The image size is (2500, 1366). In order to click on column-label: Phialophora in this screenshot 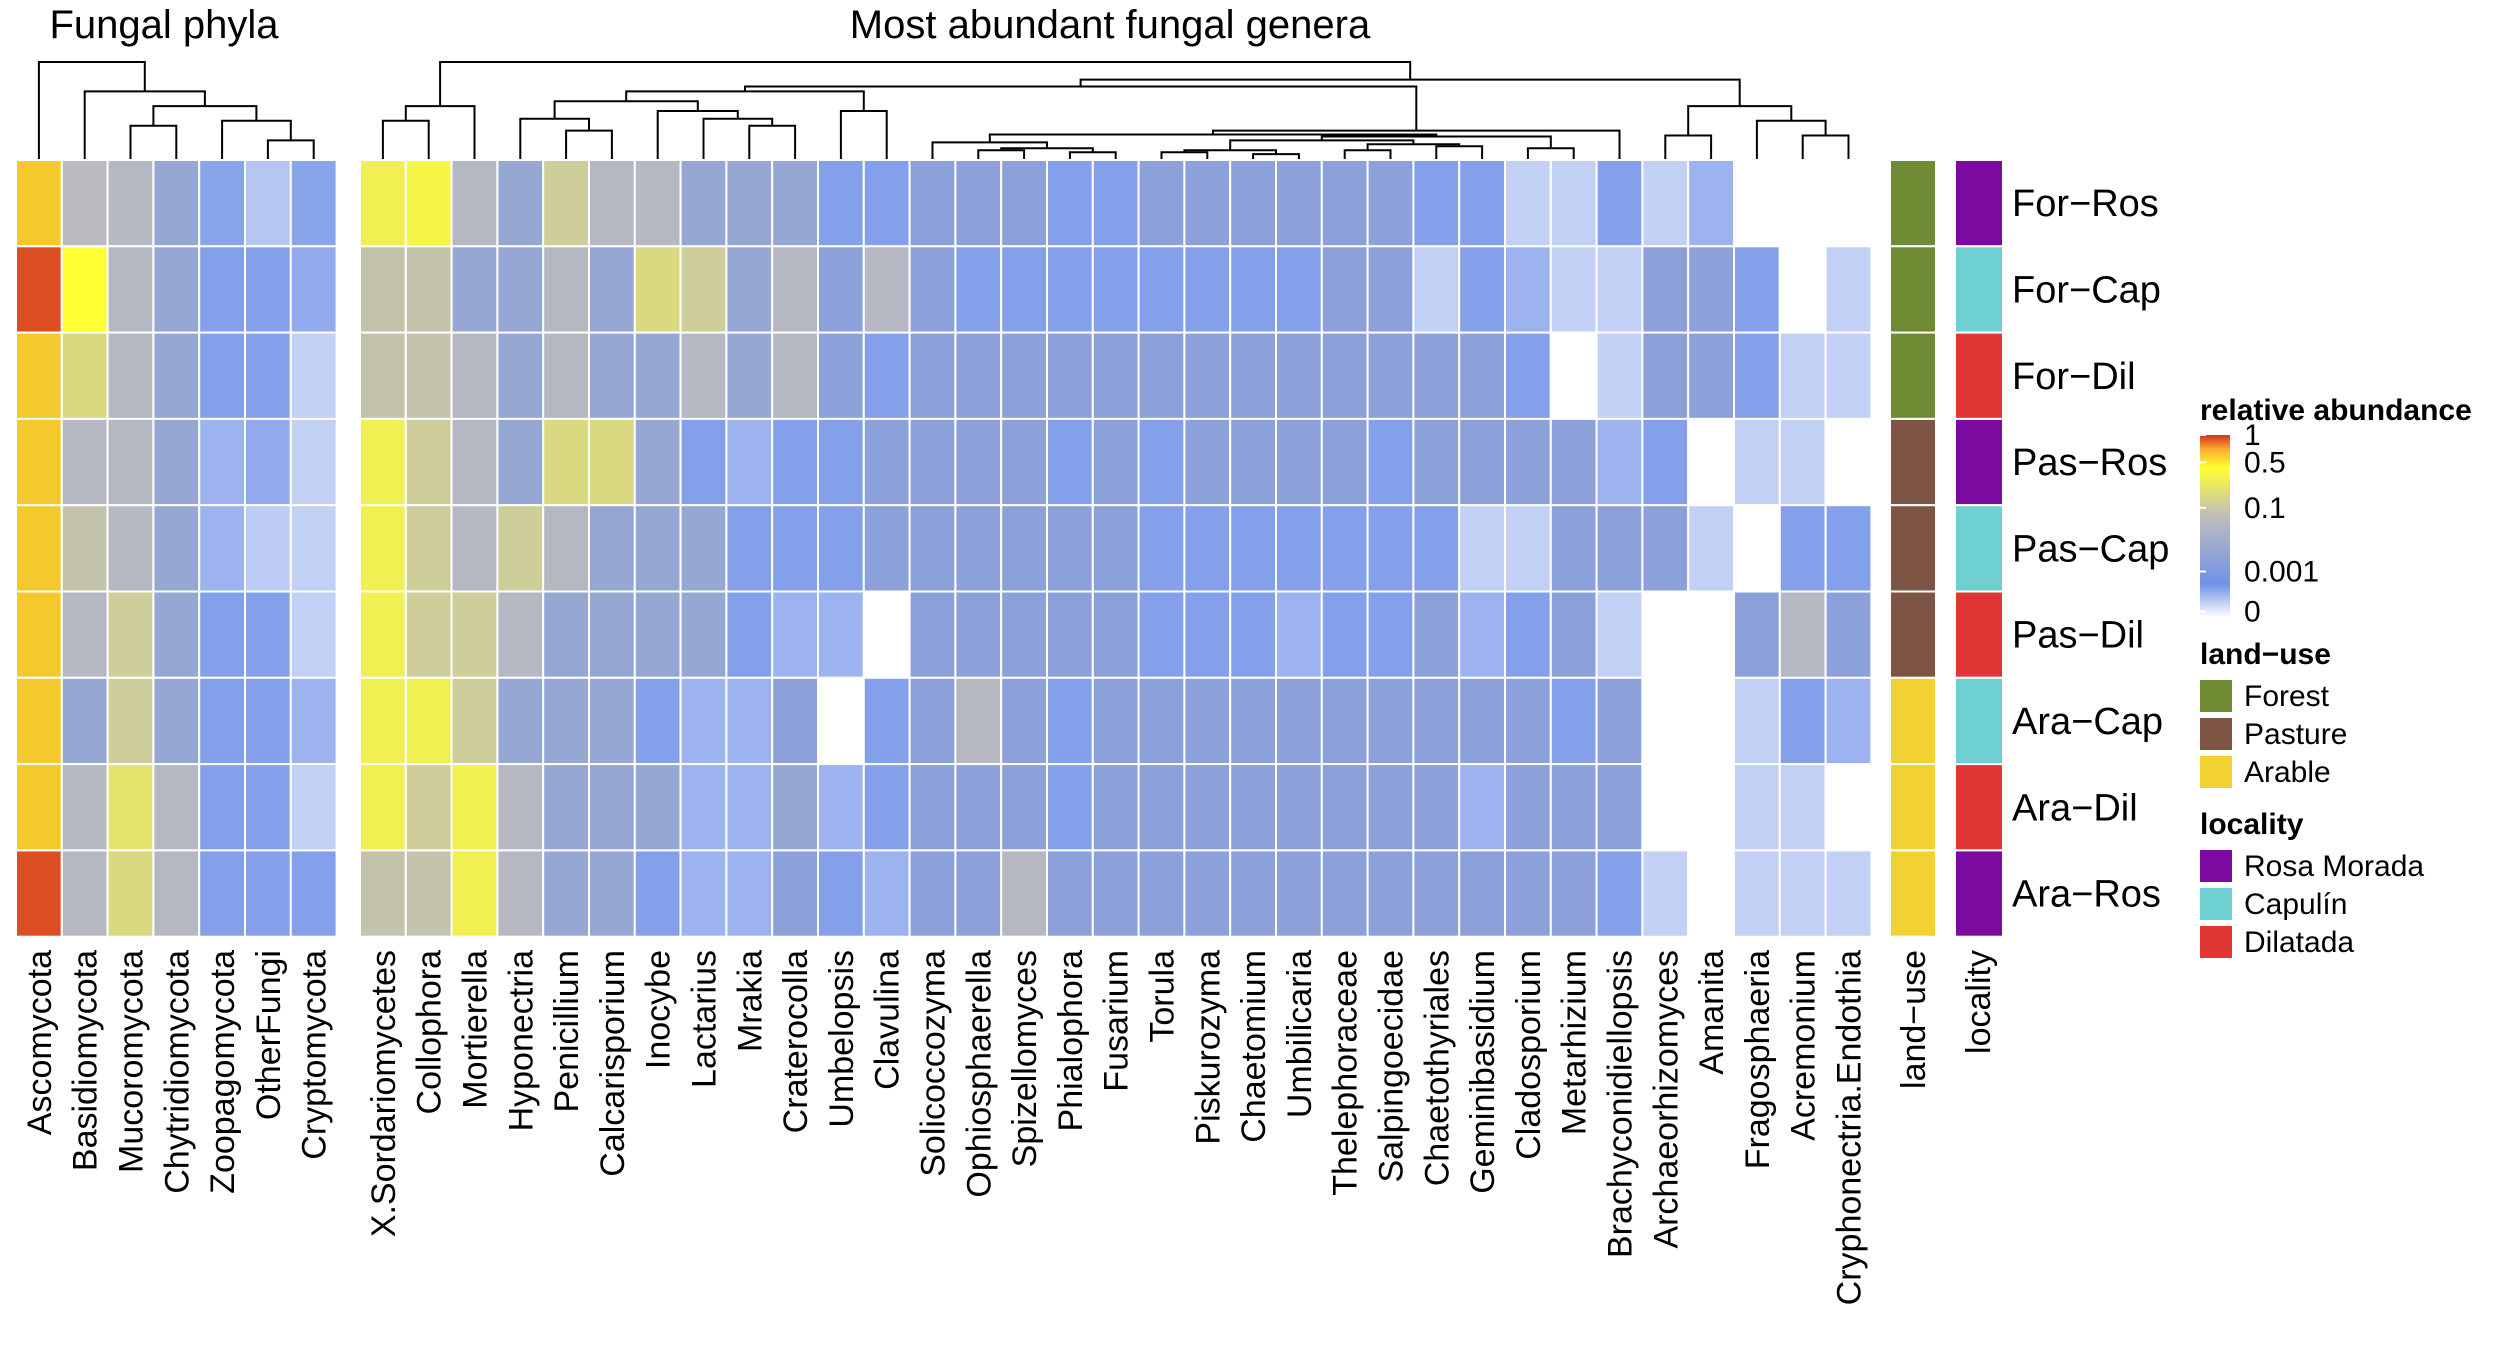, I will do `click(1071, 1041)`.